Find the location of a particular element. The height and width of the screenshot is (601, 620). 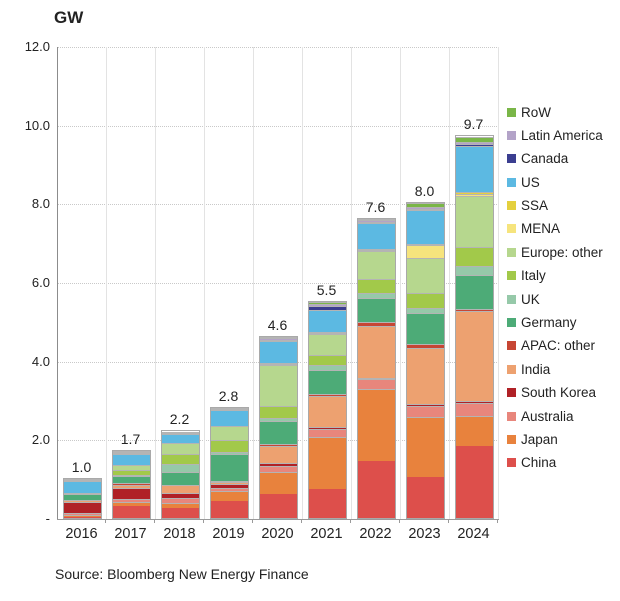

bar-segment-india-2023 is located at coordinates (425, 375).